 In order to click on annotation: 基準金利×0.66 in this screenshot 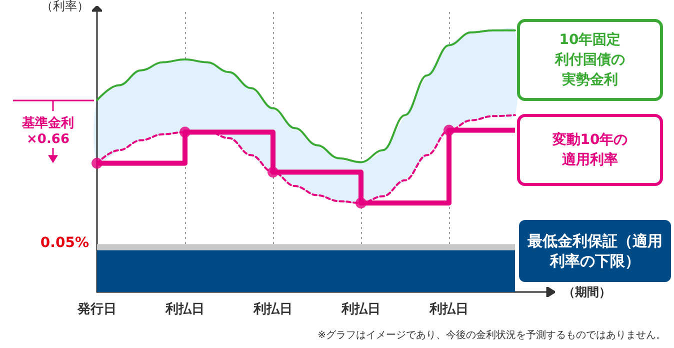, I will do `click(48, 132)`.